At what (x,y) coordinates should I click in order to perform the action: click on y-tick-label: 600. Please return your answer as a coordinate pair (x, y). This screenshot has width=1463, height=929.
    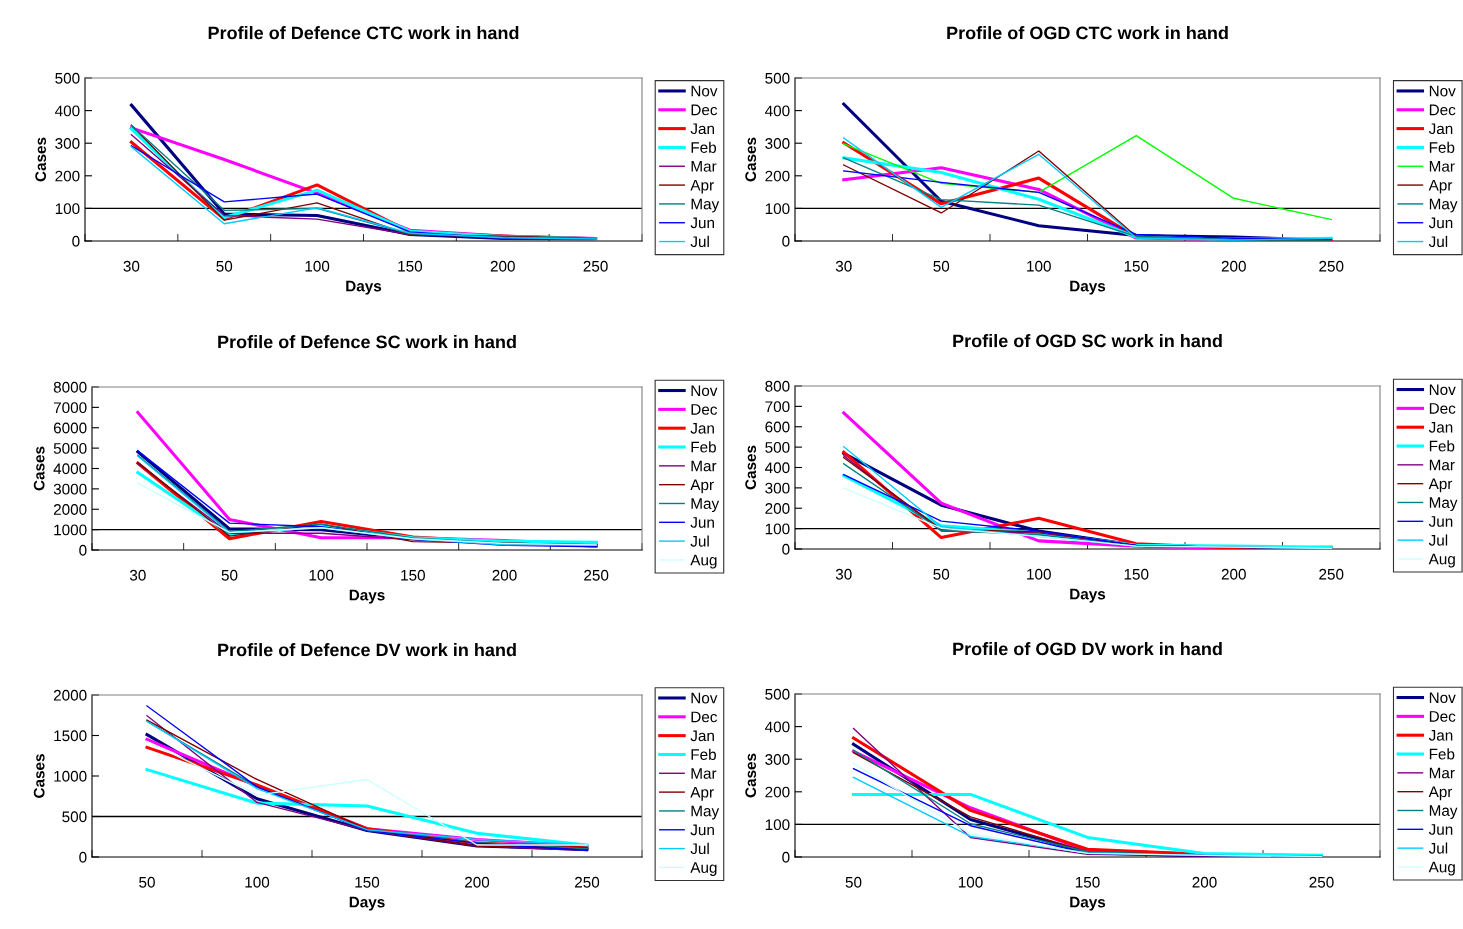
    Looking at the image, I should click on (777, 427).